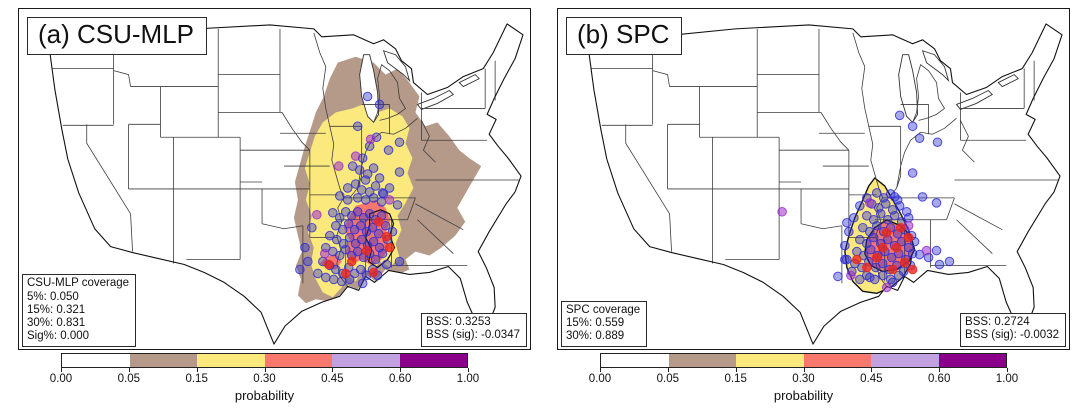 This screenshot has height=408, width=1080. I want to click on bss-sig-line: BSS (sig): -0.0032, so click(1012, 335).